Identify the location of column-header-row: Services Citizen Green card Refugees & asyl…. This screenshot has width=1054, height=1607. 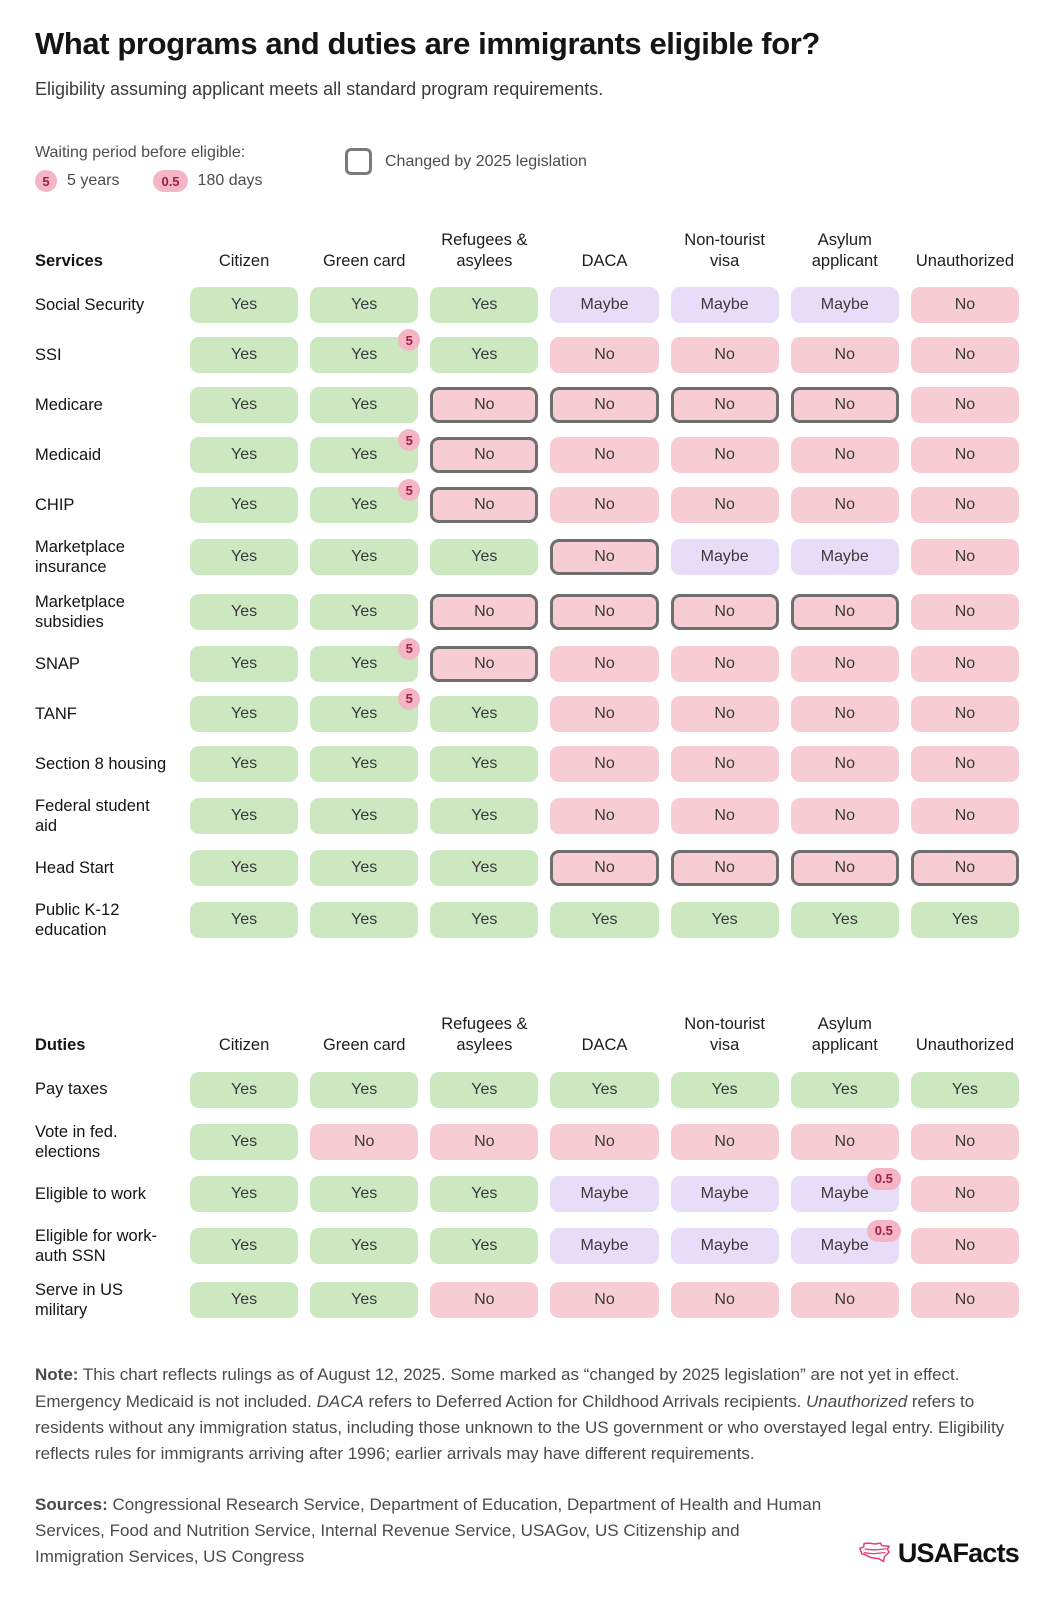
(527, 250).